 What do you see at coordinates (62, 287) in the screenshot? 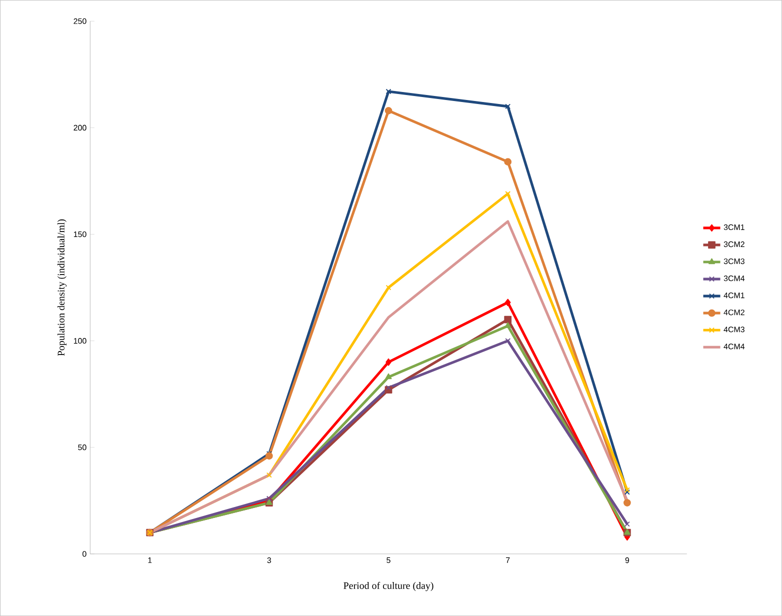
I see `y-axis-title: Population density (individual/ml)` at bounding box center [62, 287].